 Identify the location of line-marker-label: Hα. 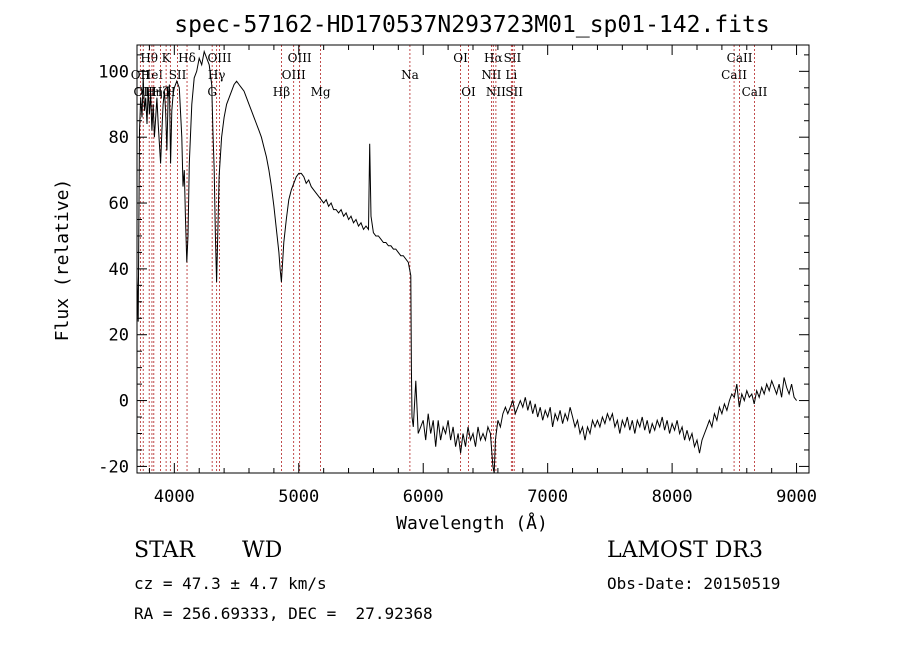
(493, 58).